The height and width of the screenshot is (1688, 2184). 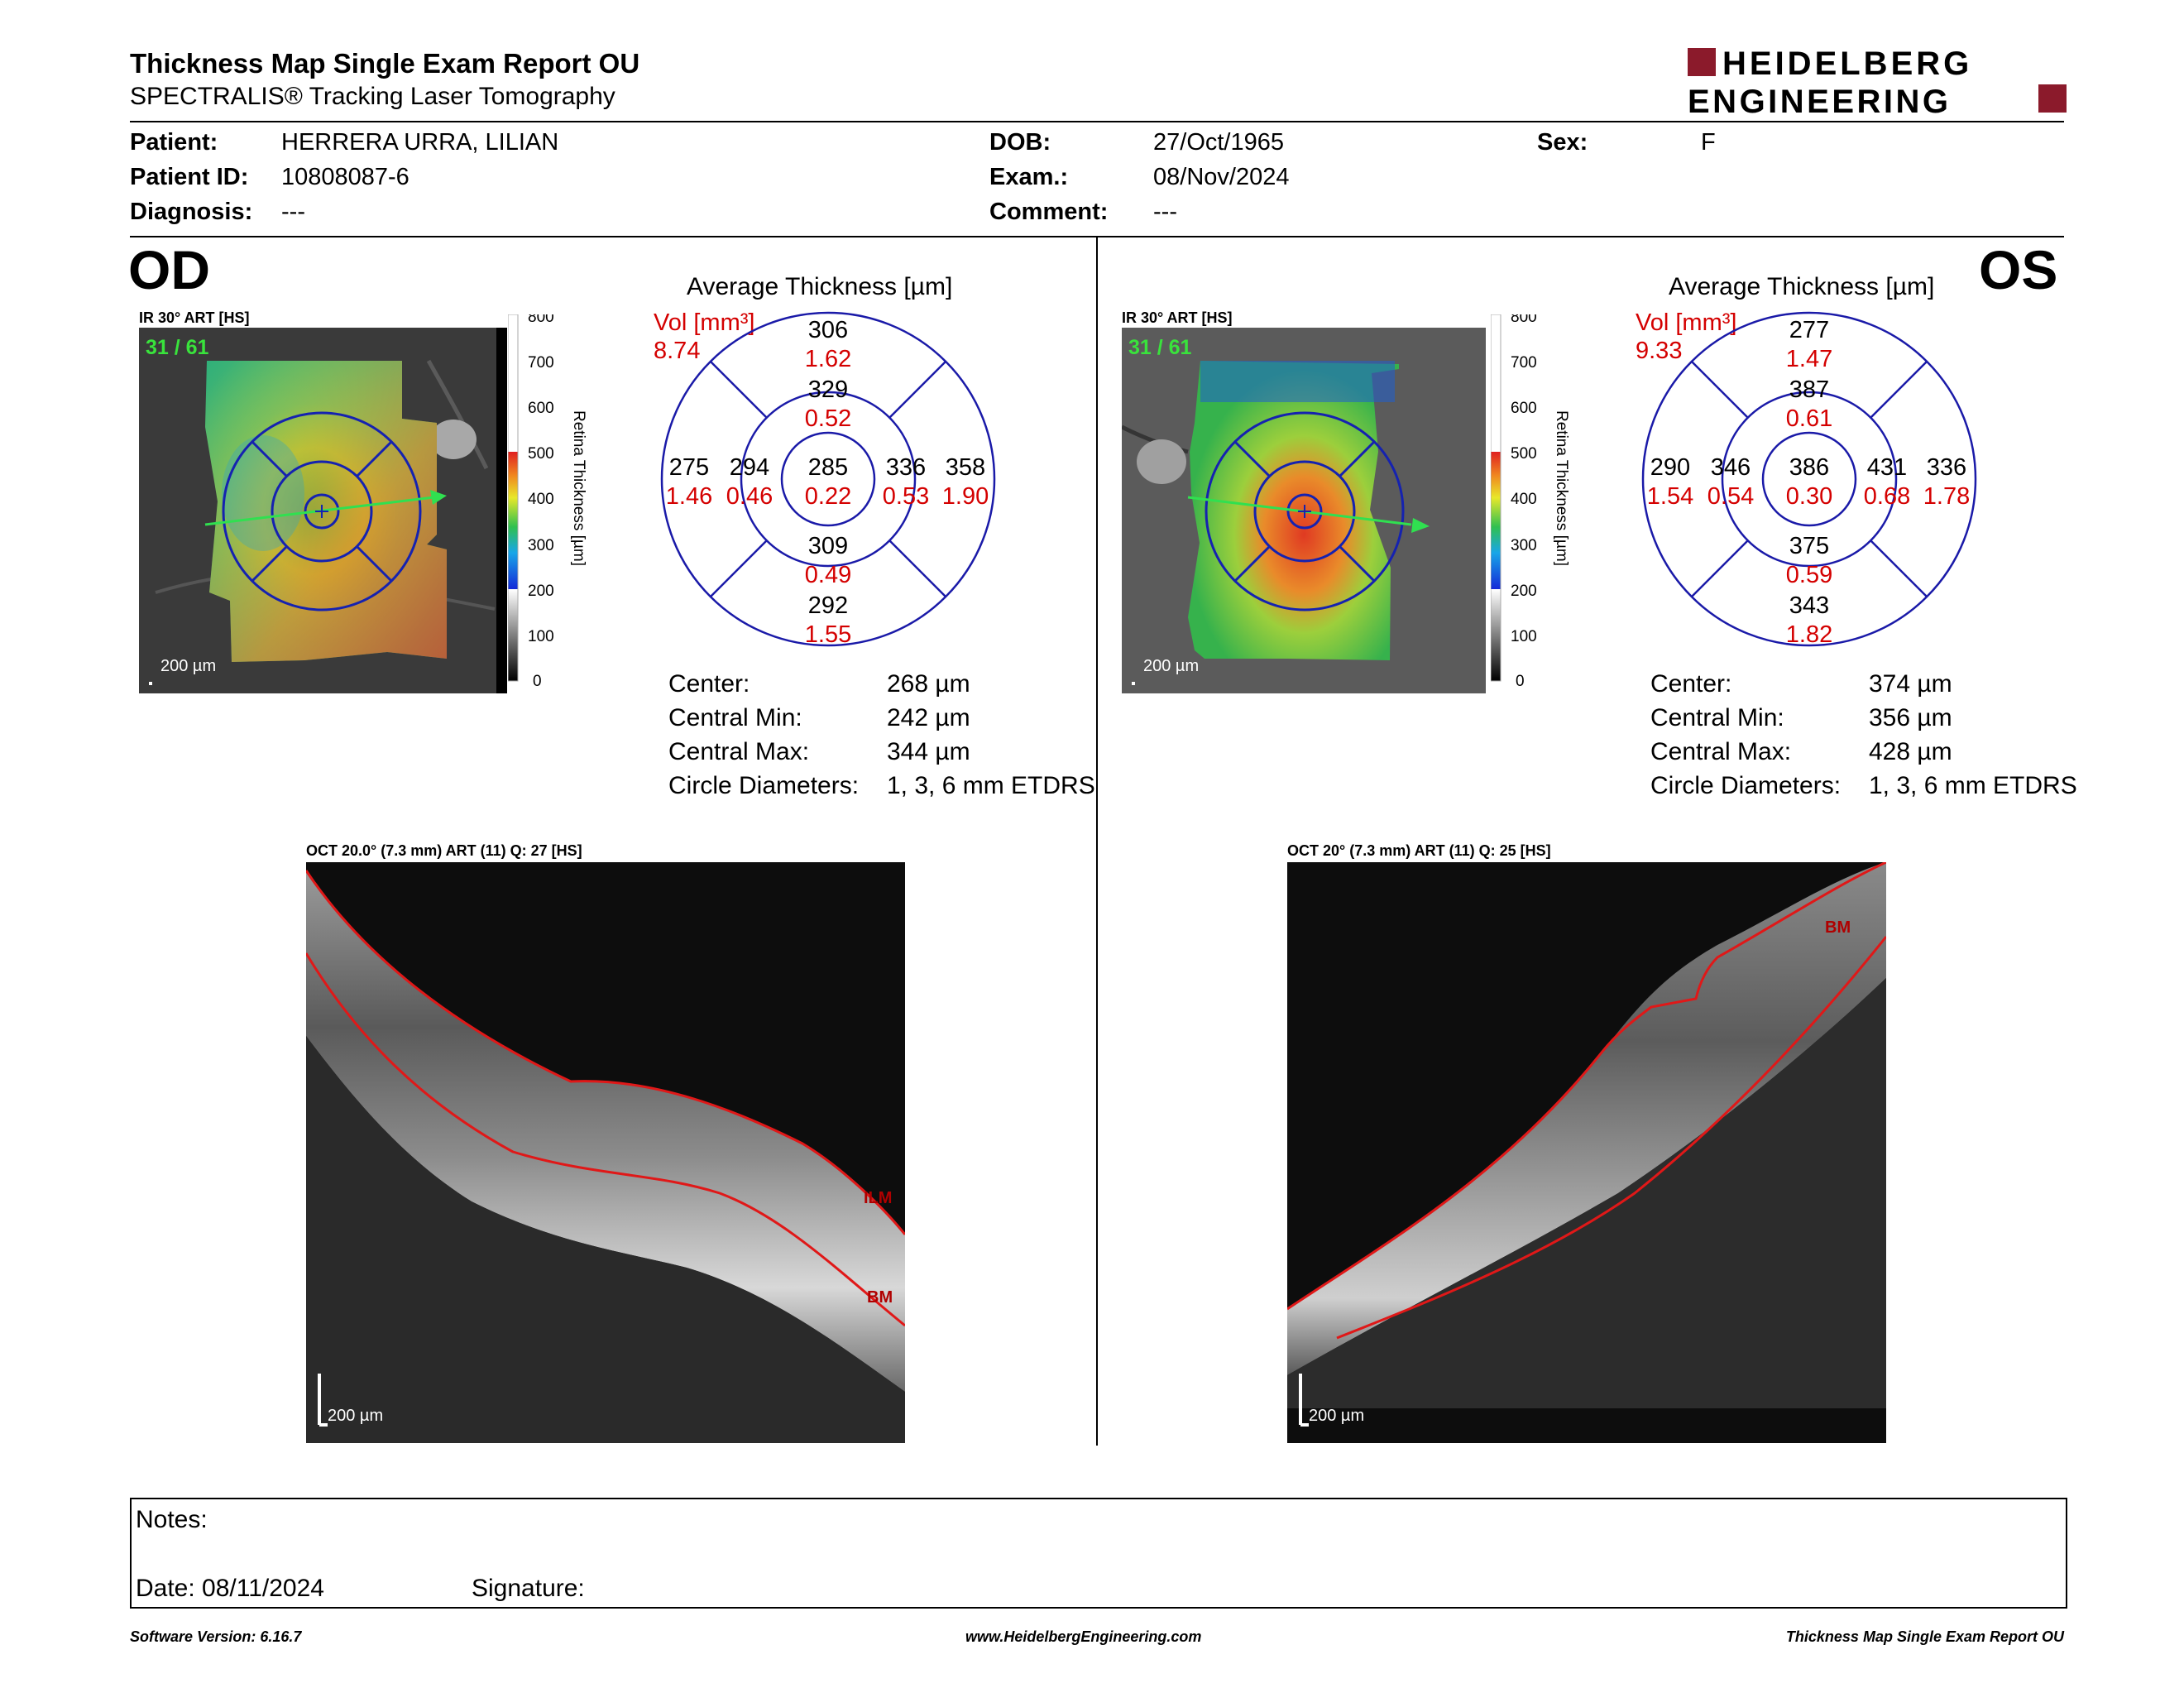 I want to click on od-colorbar-tick: 700, so click(x=541, y=363).